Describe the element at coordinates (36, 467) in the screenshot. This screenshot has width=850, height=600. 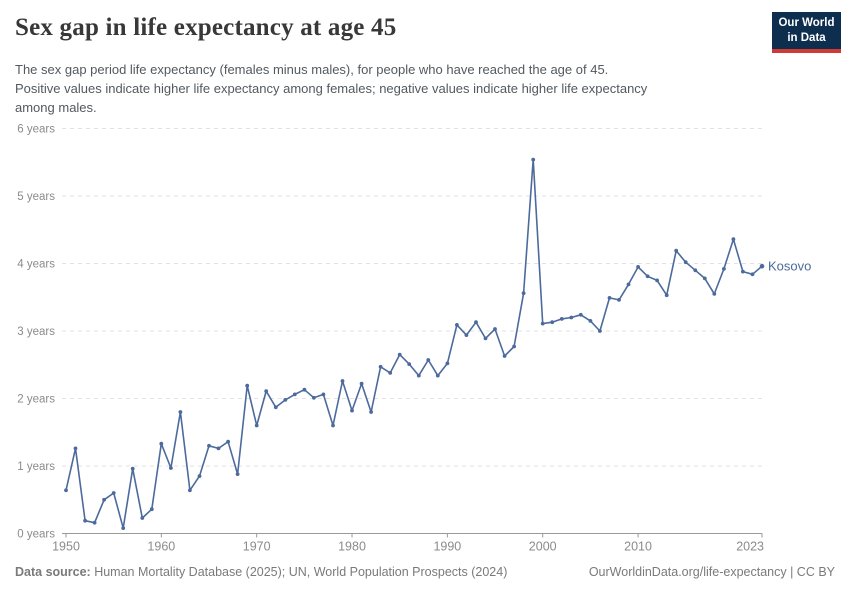
I see `y-tick-label: 1 years` at that location.